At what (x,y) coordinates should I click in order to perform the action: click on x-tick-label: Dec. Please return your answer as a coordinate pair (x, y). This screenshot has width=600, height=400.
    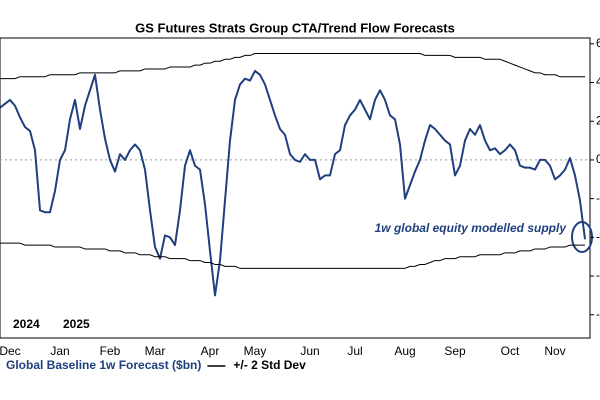
    Looking at the image, I should click on (10, 351).